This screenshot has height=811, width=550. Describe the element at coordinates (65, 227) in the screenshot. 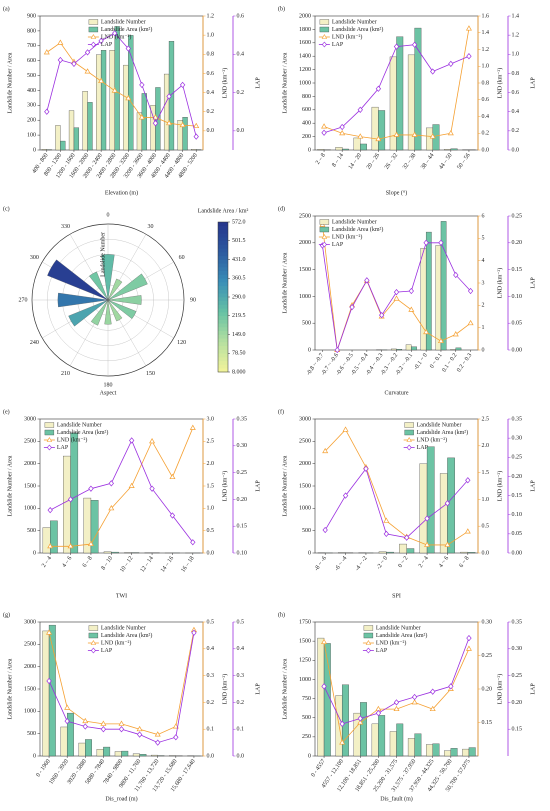

I see `angle-tick-label: 330` at that location.